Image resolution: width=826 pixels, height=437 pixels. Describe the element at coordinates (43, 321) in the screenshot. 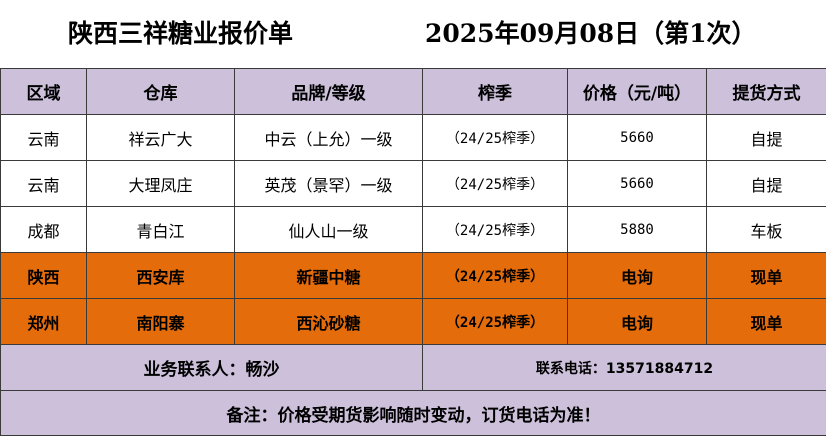

I see `cell-region: 郑州` at that location.